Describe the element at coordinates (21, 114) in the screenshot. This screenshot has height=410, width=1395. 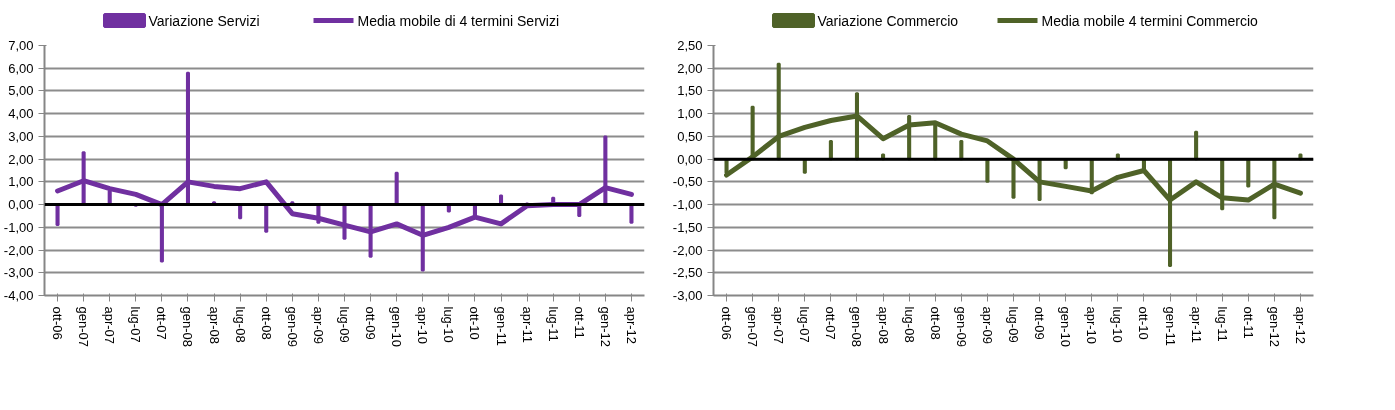
I see `y-tick-label: 4,00` at that location.